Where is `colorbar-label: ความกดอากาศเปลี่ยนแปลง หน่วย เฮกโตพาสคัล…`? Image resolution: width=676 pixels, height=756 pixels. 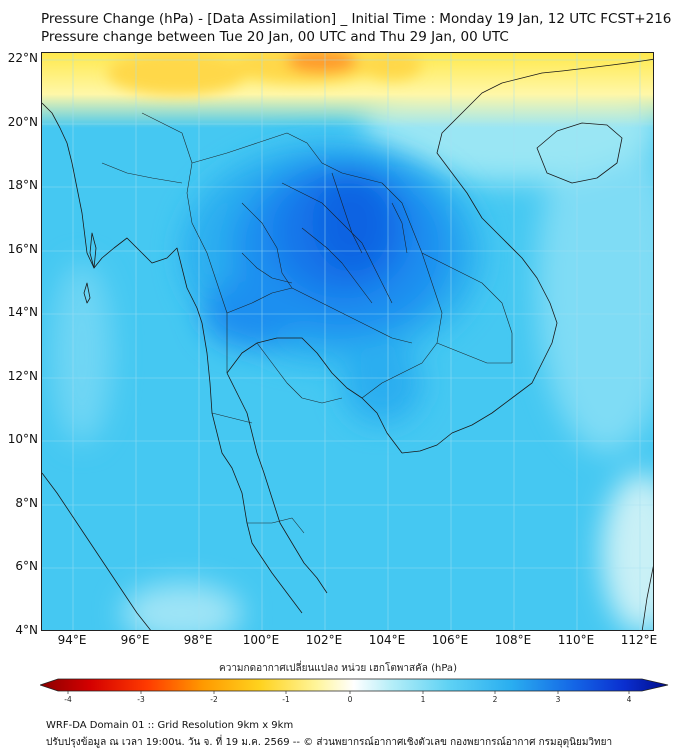 colorbar-label: ความกดอากาศเปลี่ยนแปลง หน่วย เฮกโตพาสคัล… is located at coordinates (338, 668).